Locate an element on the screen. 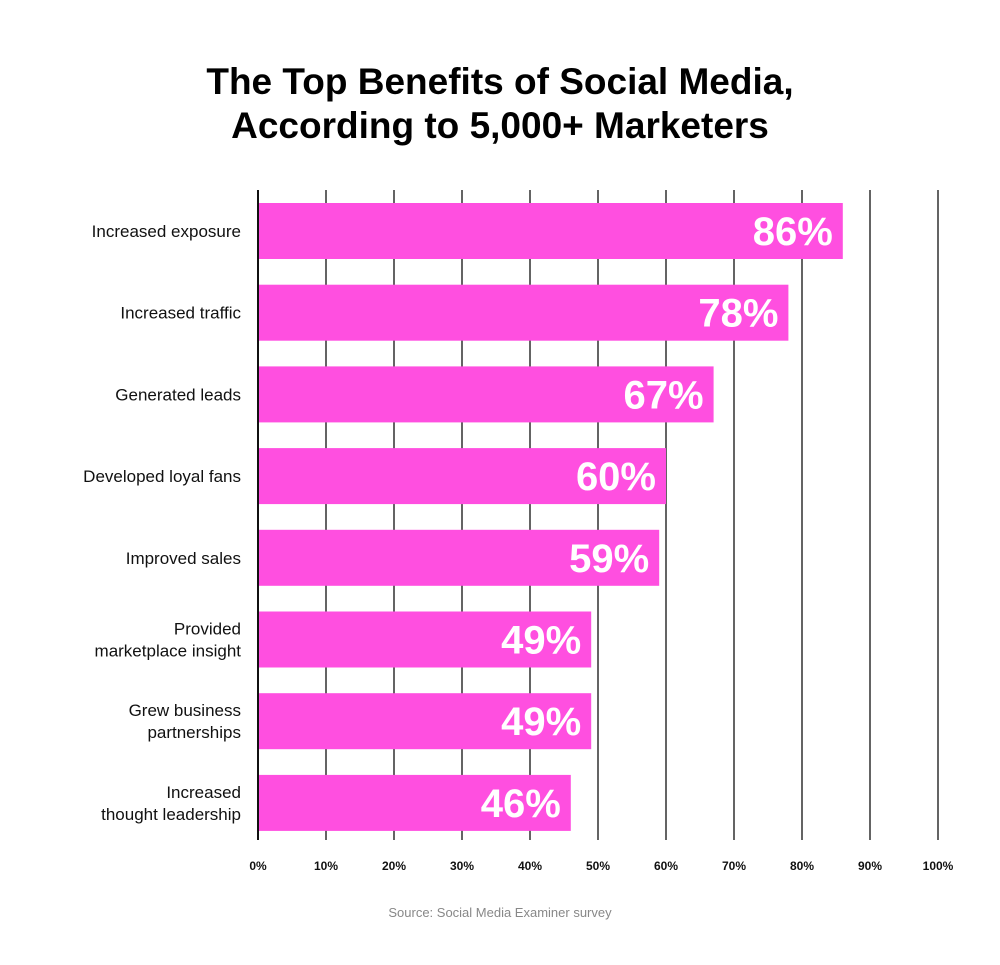 The width and height of the screenshot is (1000, 965). category-label: Increased thought leadership is located at coordinates (171, 803).